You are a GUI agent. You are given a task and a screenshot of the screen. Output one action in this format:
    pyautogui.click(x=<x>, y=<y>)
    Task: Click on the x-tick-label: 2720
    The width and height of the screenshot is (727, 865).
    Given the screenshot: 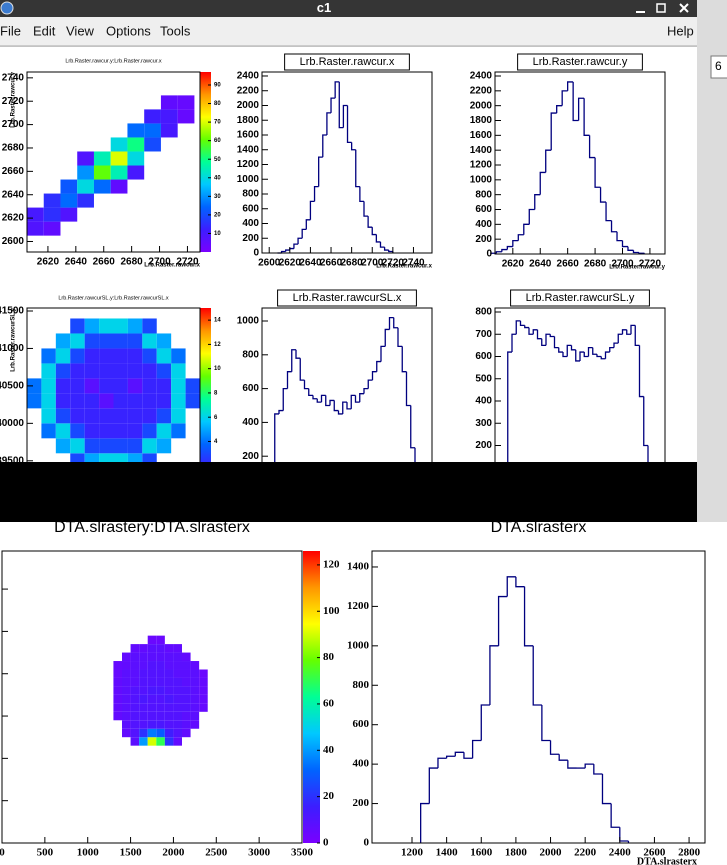 What is the action you would take?
    pyautogui.click(x=650, y=264)
    